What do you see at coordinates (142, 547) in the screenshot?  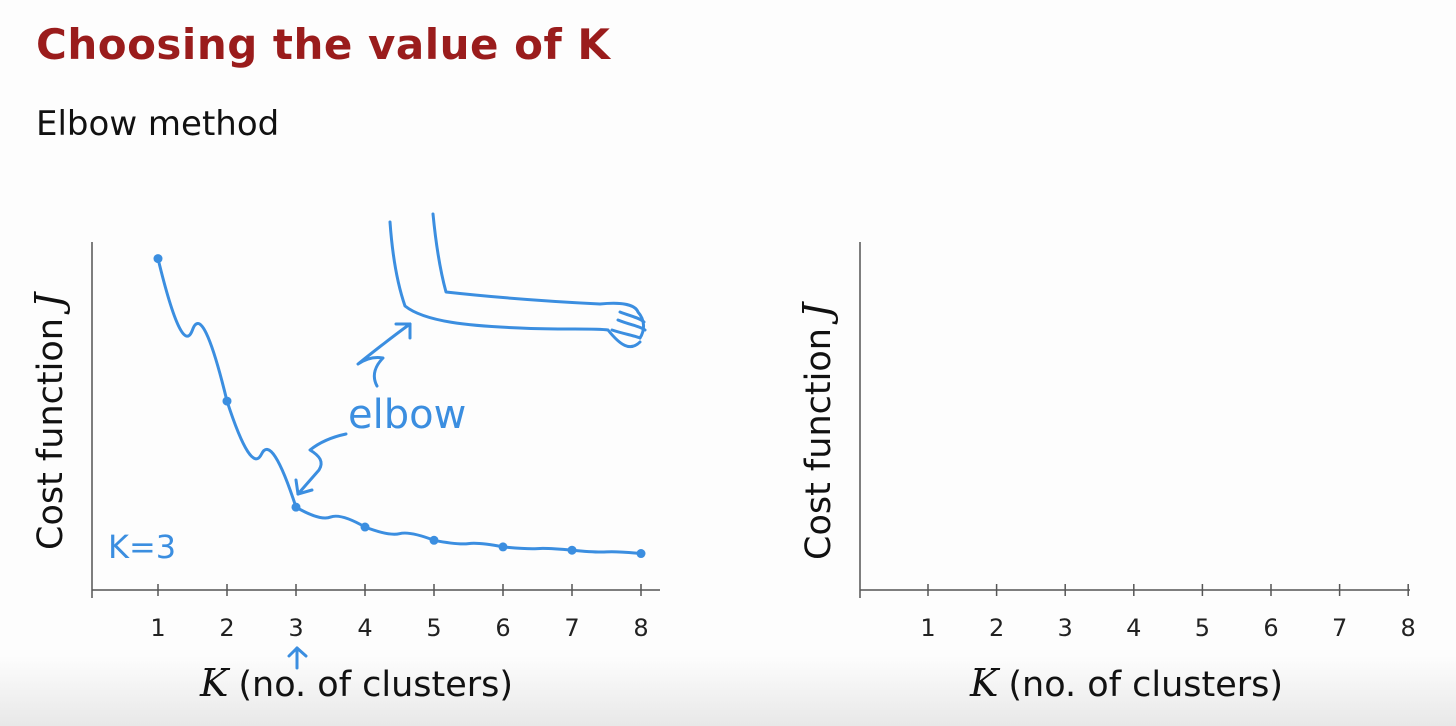 I see `k-annotation: K=3` at bounding box center [142, 547].